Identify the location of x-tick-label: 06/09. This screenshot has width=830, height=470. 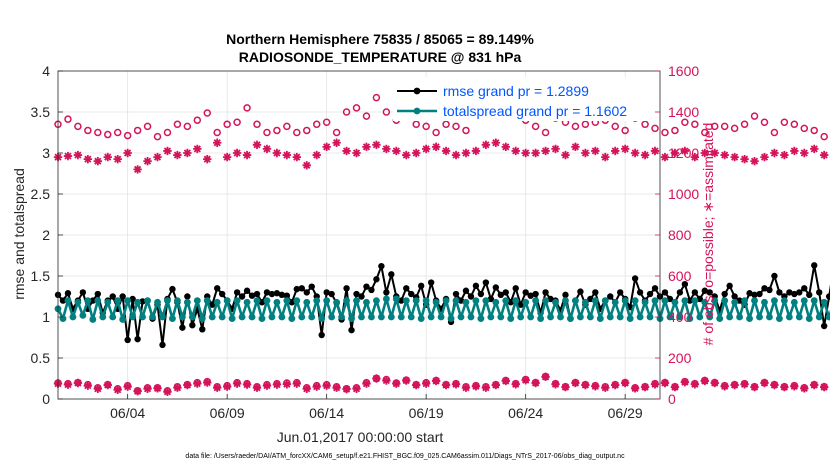
(227, 413).